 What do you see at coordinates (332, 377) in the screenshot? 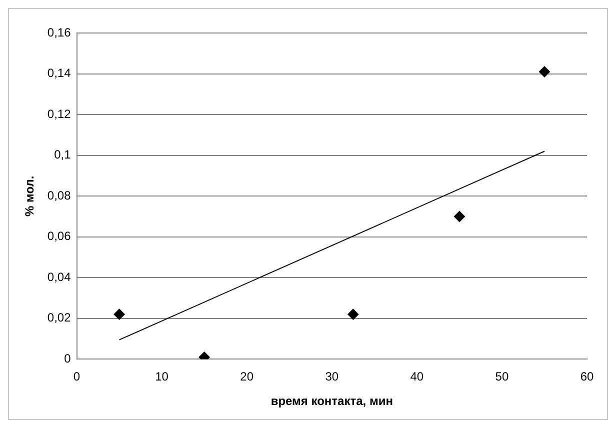
I see `x-tick-label: 30` at bounding box center [332, 377].